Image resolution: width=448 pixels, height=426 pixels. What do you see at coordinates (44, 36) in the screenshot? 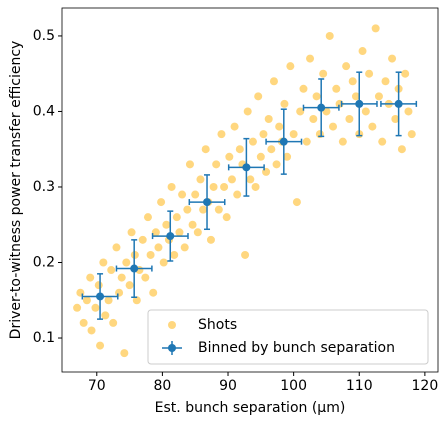
I see `y-tick-label: 0.5` at bounding box center [44, 36].